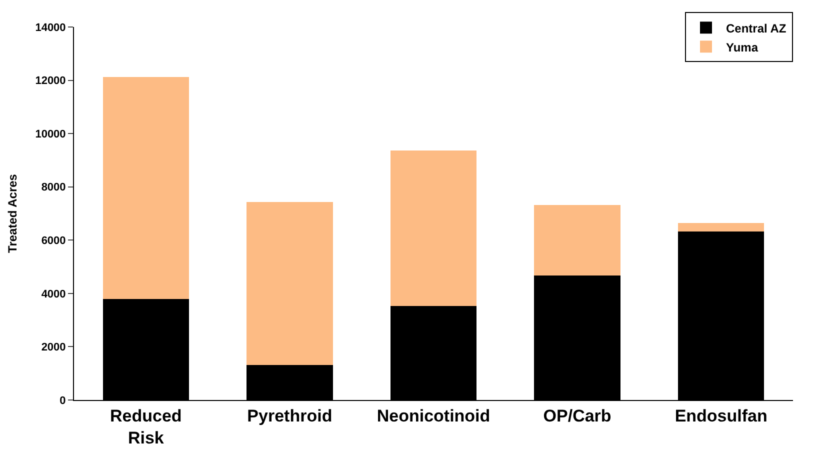 The width and height of the screenshot is (813, 460). I want to click on x-tick-label: Pyrethroid, so click(289, 416).